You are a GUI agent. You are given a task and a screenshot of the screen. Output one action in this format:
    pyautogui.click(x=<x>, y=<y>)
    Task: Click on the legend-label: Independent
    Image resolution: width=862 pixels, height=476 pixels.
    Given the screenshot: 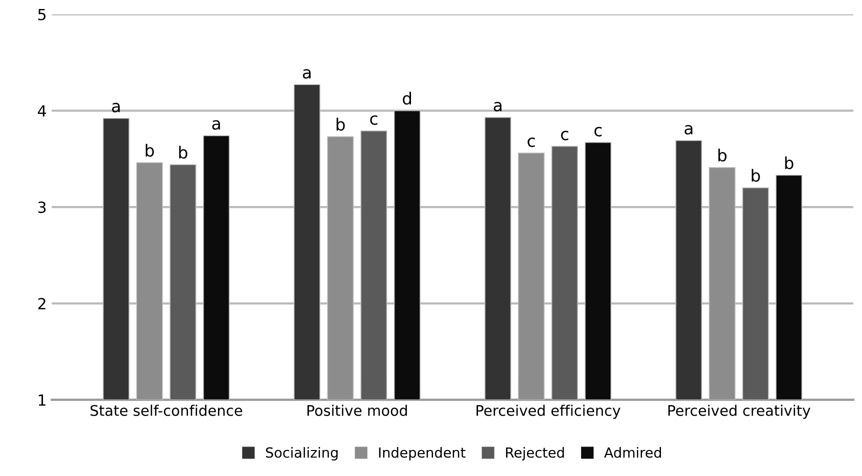 What is the action you would take?
    pyautogui.click(x=422, y=453)
    